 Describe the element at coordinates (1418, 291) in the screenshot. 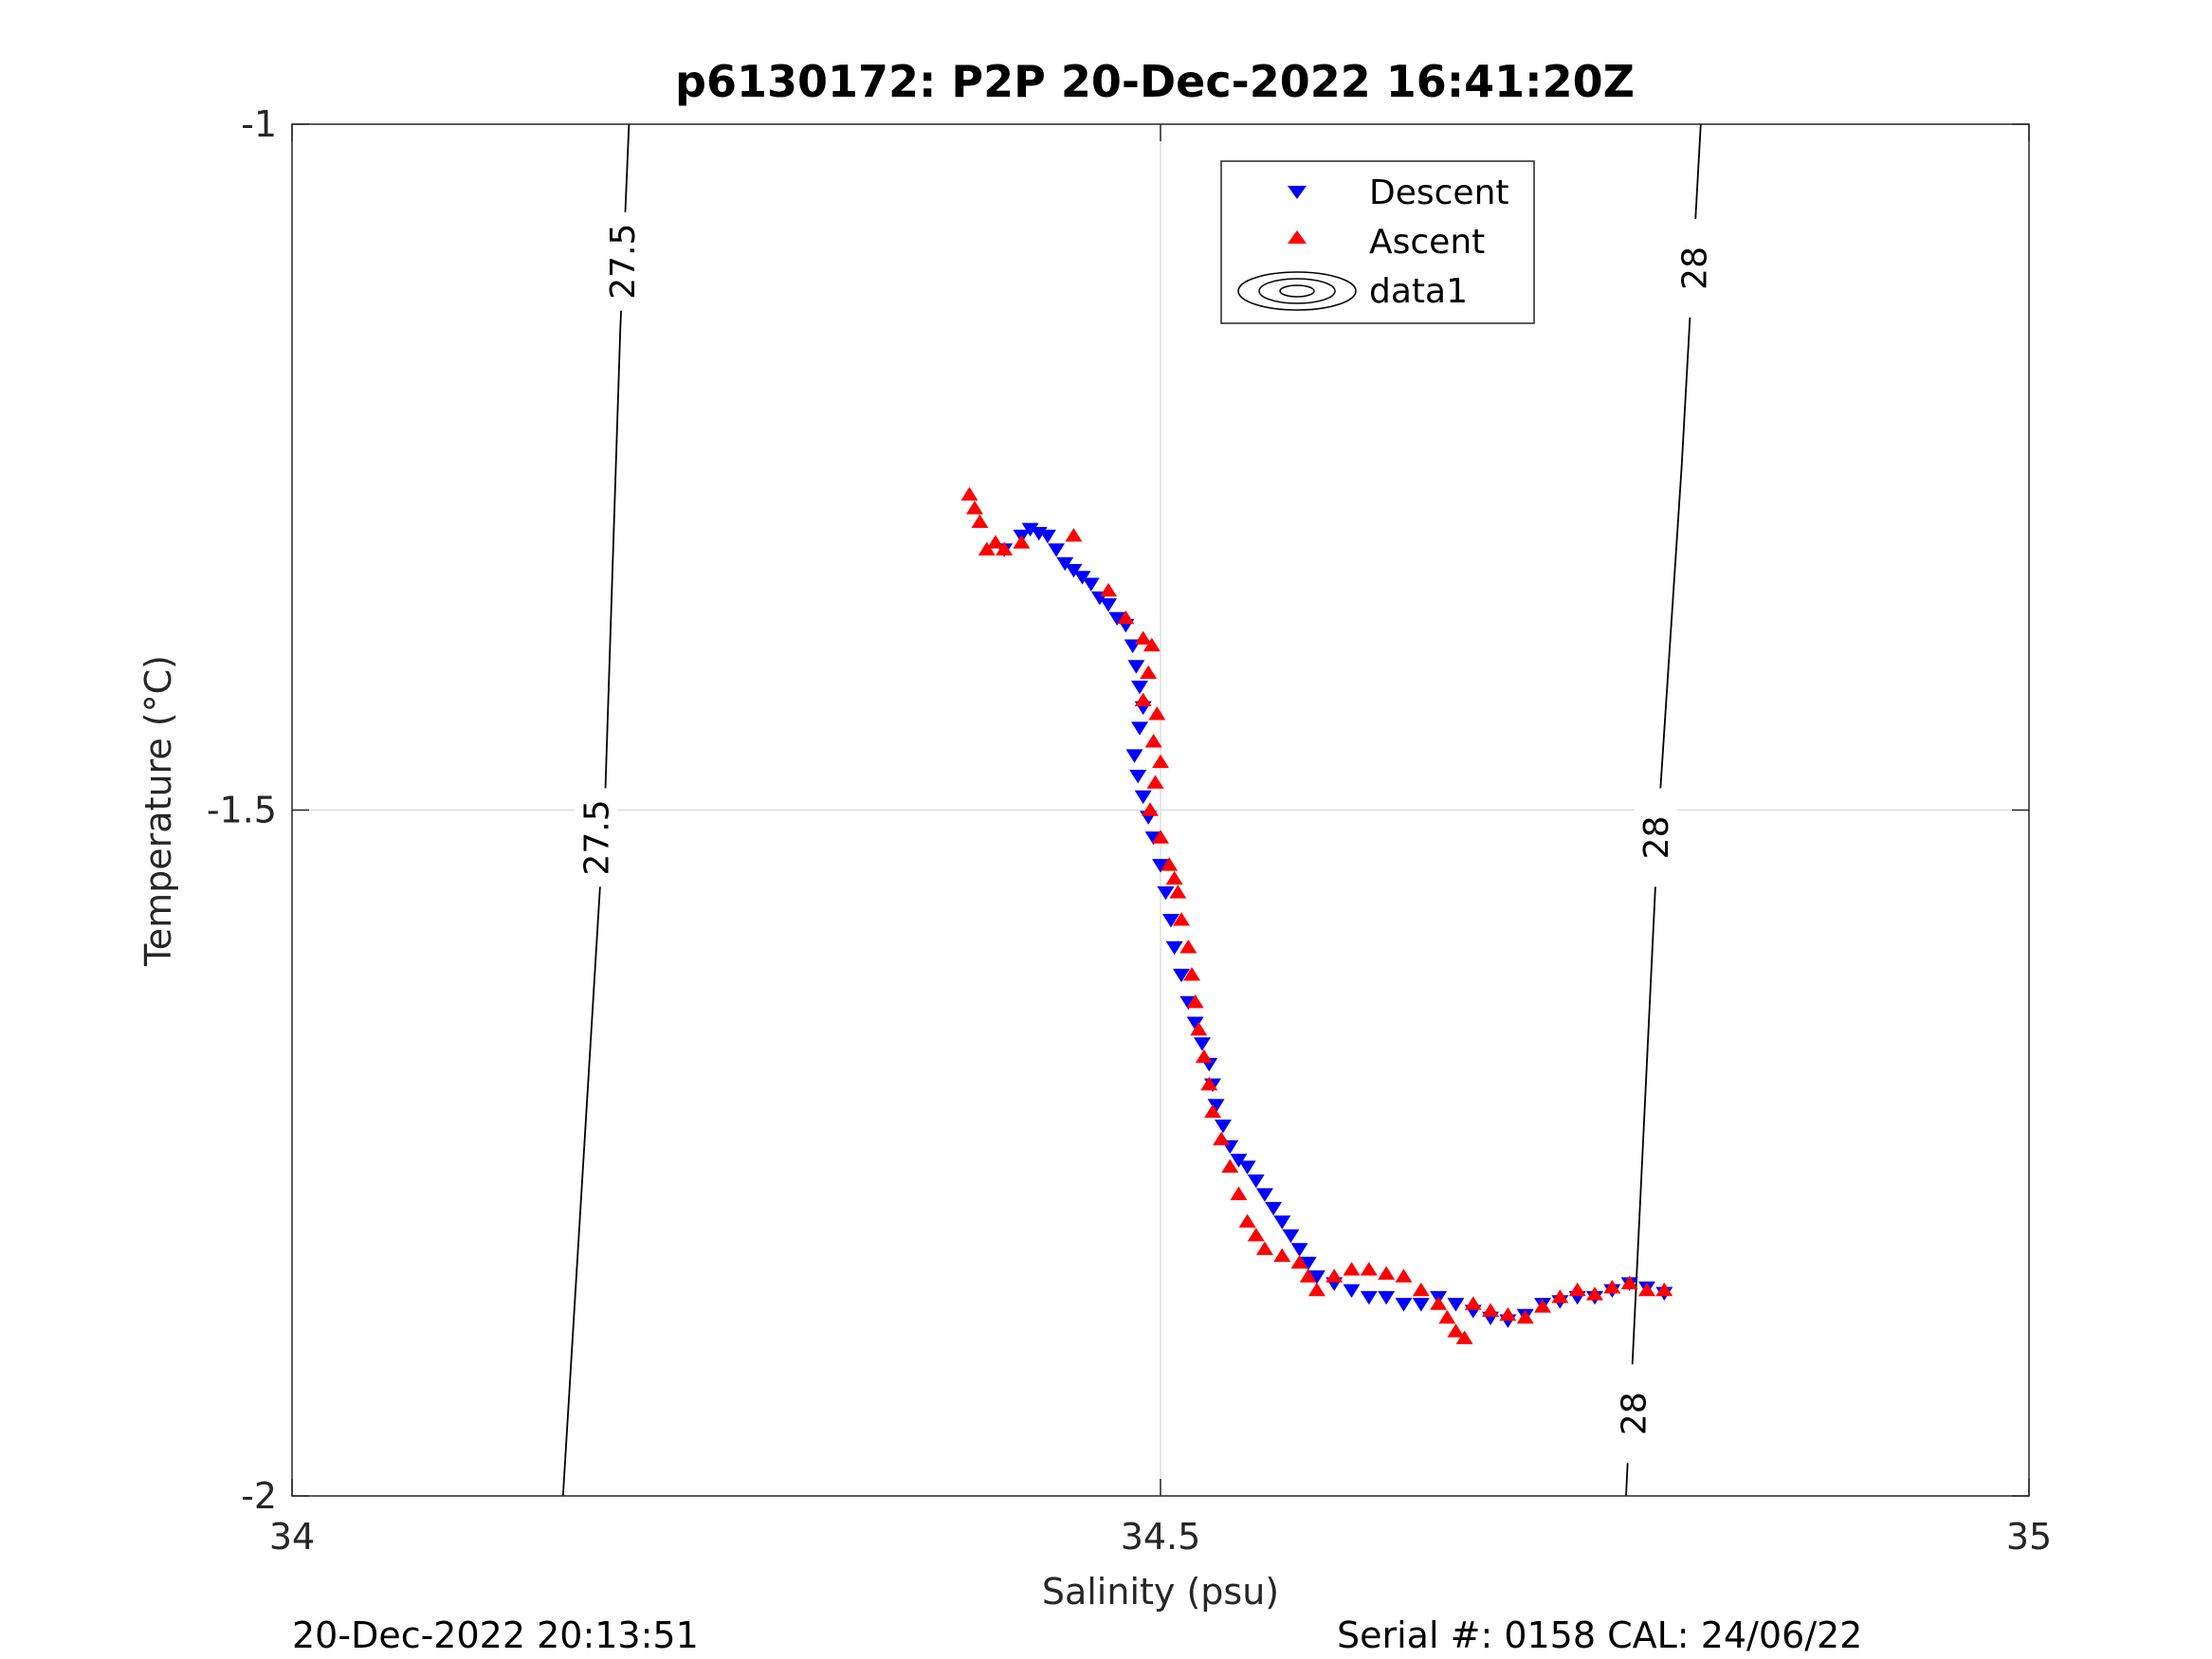

I see `legend-data1-label: data1` at that location.